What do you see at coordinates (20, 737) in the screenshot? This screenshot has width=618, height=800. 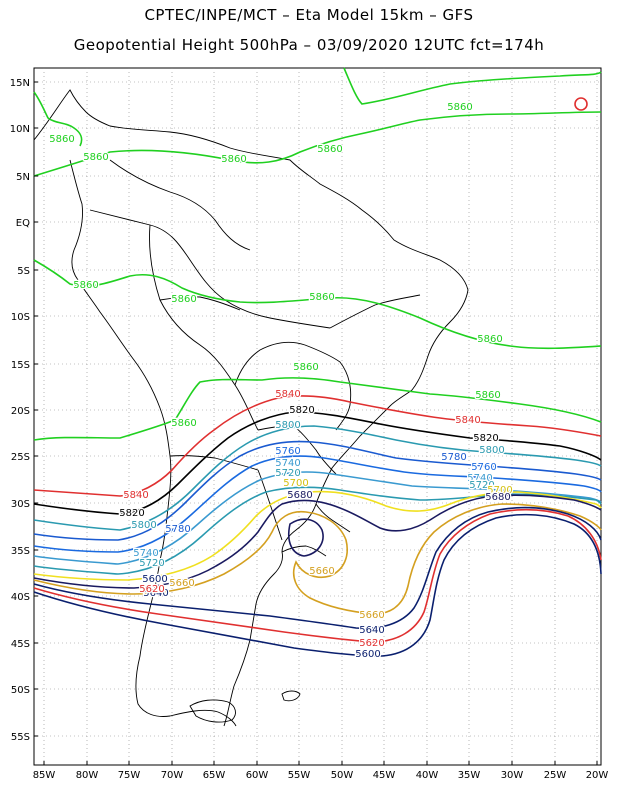 I see `lat-tick-label: 55S` at bounding box center [20, 737].